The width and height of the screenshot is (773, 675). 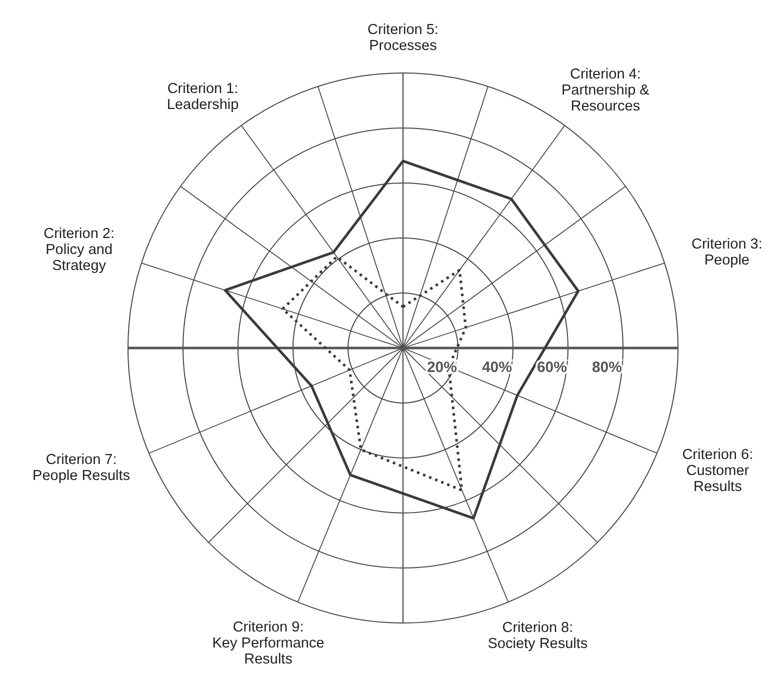 I want to click on spoke-label: Criterion 7: People Results, so click(x=81, y=468).